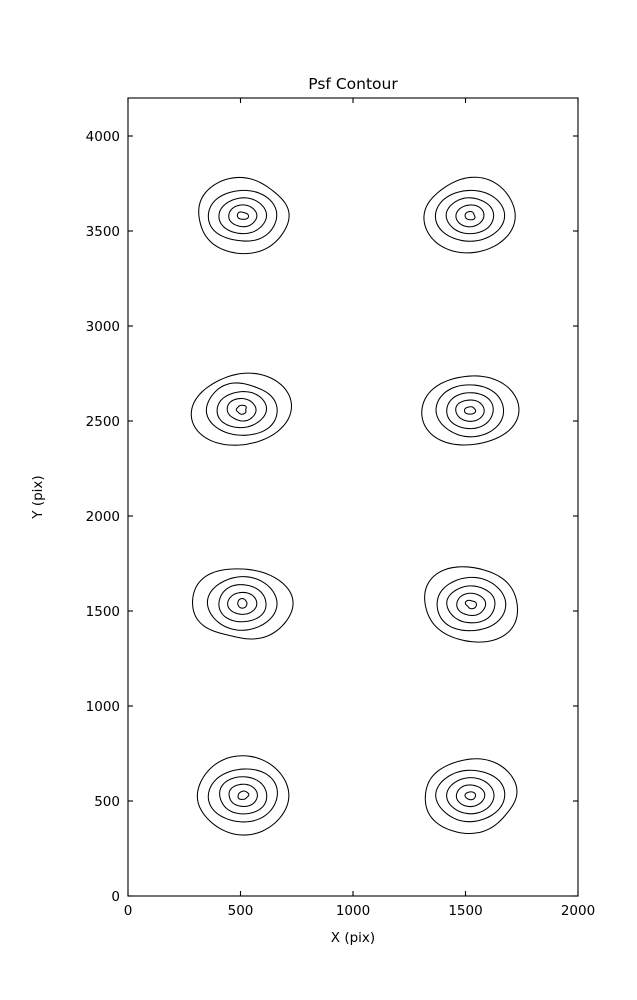 This screenshot has width=637, height=1000. Describe the element at coordinates (353, 84) in the screenshot. I see `chart-title: Psf Contour` at that location.